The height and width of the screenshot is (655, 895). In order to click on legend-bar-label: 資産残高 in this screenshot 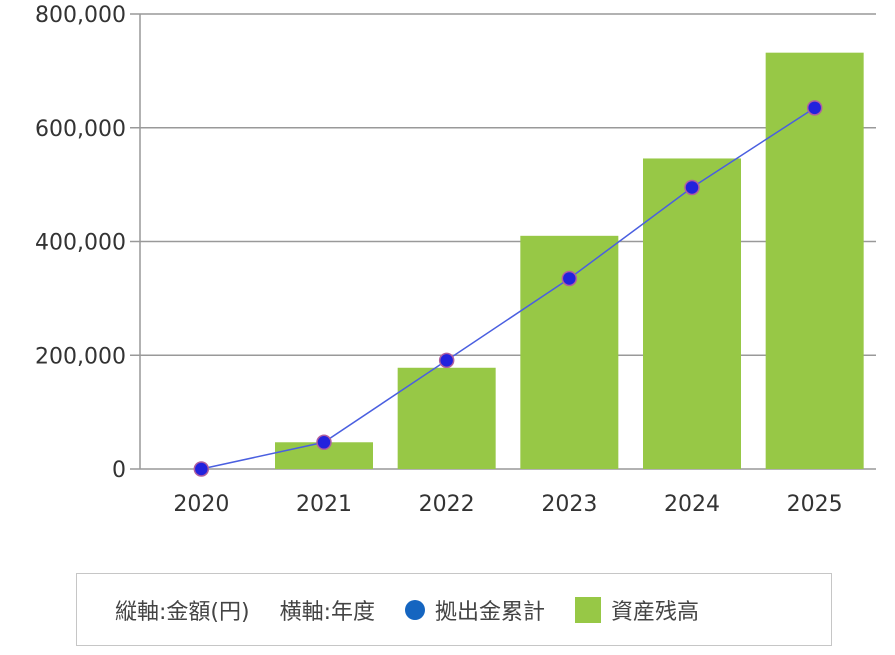, I will do `click(655, 612)`.